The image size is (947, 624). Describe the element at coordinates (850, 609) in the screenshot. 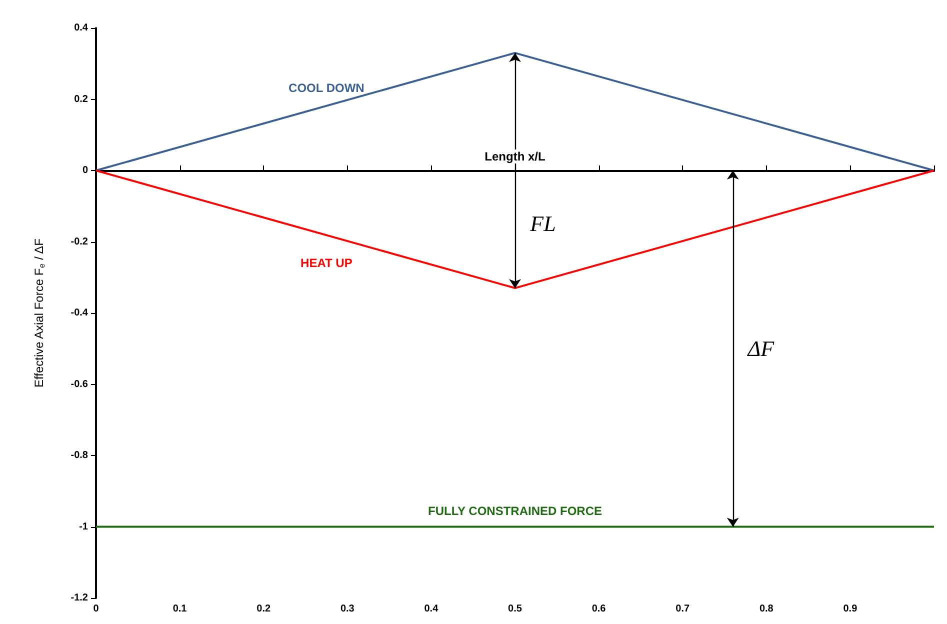

I see `x-tick-label: 0.9` at that location.